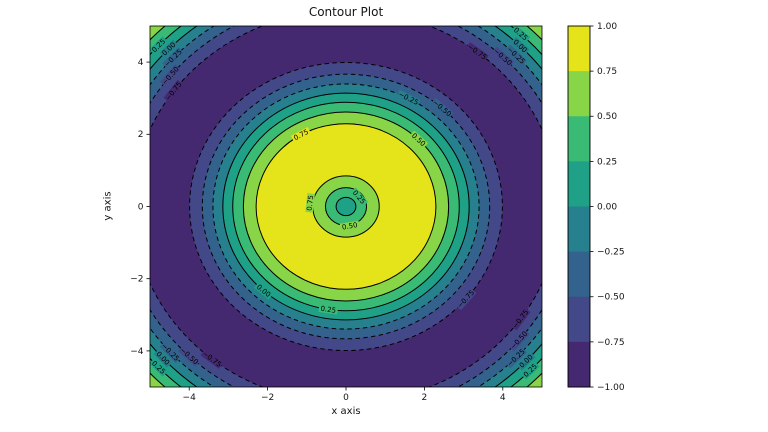 The height and width of the screenshot is (432, 768). I want to click on contour-label: 0.25, so click(328, 310).